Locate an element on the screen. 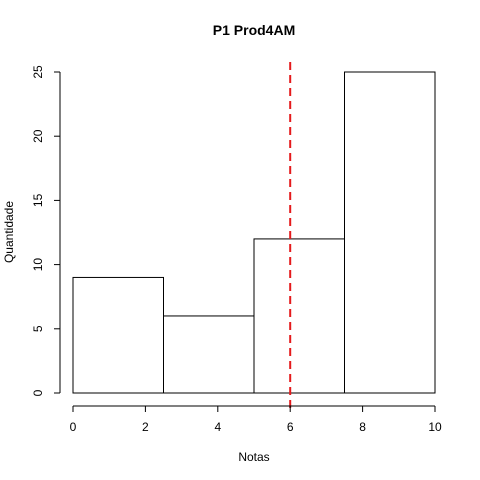 This screenshot has width=480, height=480. x-tick-label: 8 is located at coordinates (362, 427).